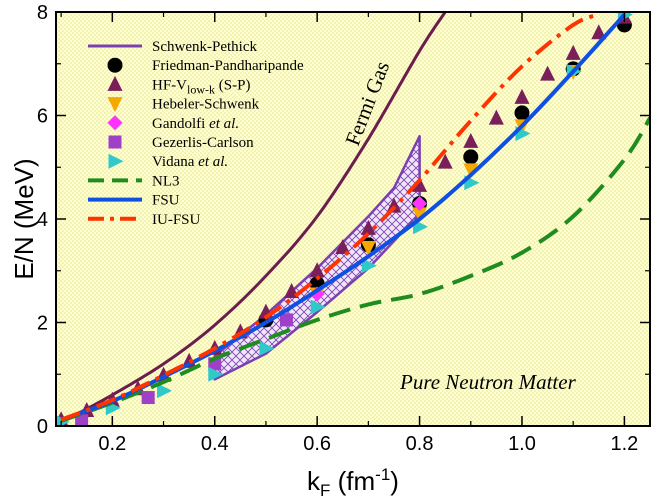  I want to click on x-tick-label: 0.6, so click(317, 444).